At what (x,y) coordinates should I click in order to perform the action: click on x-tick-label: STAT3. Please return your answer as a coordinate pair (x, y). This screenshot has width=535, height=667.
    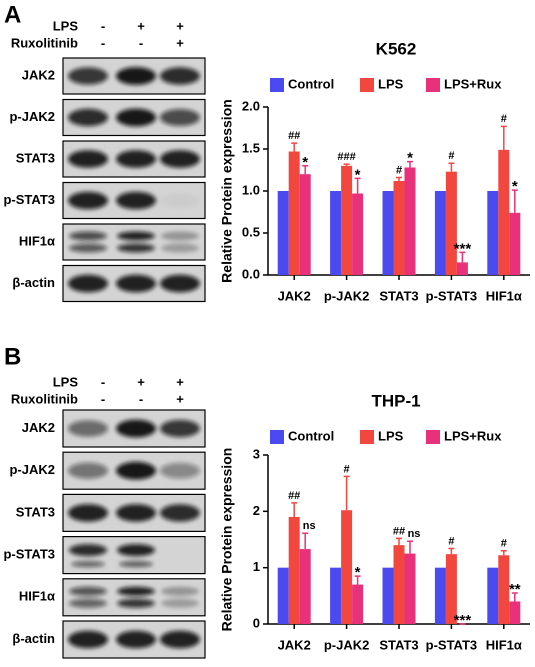
    Looking at the image, I should click on (398, 295).